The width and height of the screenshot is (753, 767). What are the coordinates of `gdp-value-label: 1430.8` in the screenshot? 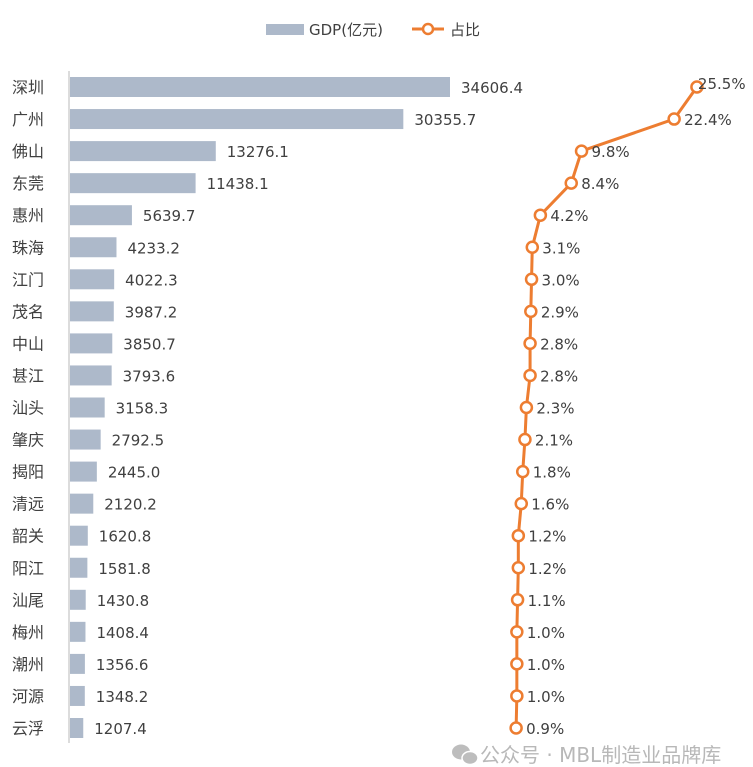 It's located at (123, 601).